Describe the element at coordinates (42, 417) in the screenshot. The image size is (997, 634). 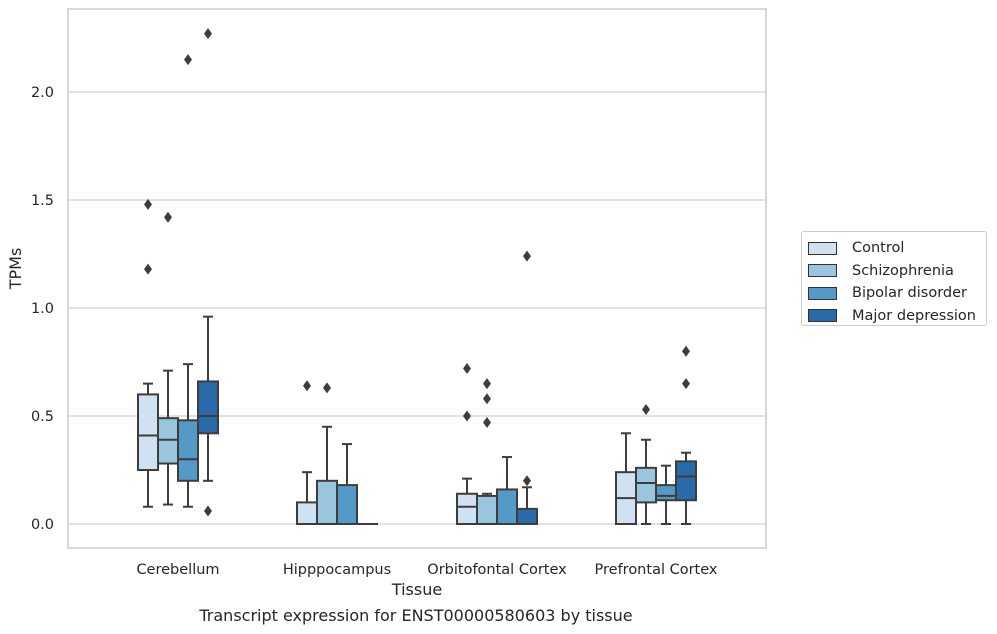
I see `y-tick-label: 0.5` at that location.